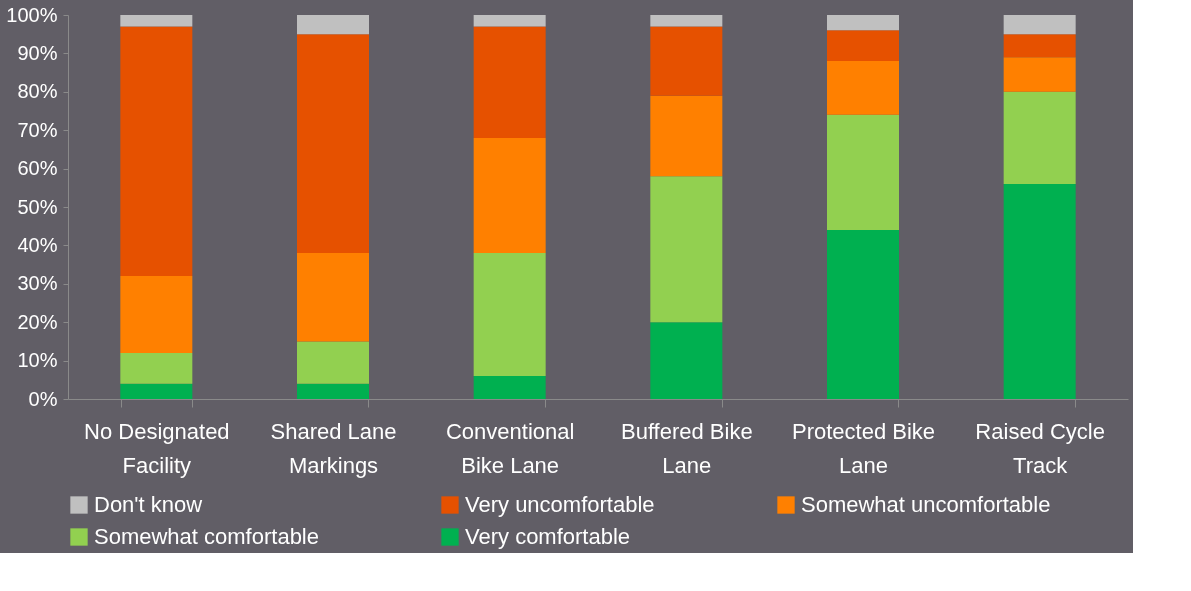  Describe the element at coordinates (37, 91) in the screenshot. I see `y-tick-label: 80%` at that location.